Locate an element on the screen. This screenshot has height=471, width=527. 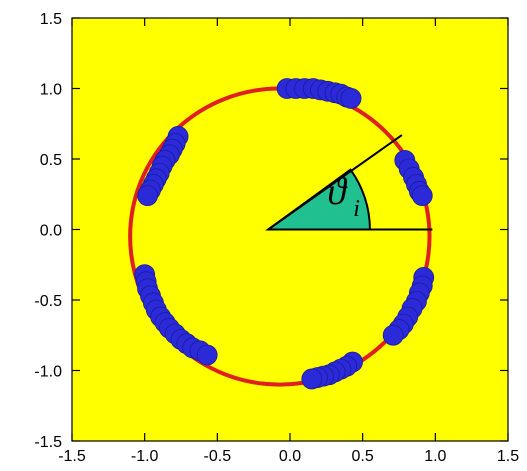
x-tick-label: -1.0 is located at coordinates (145, 456).